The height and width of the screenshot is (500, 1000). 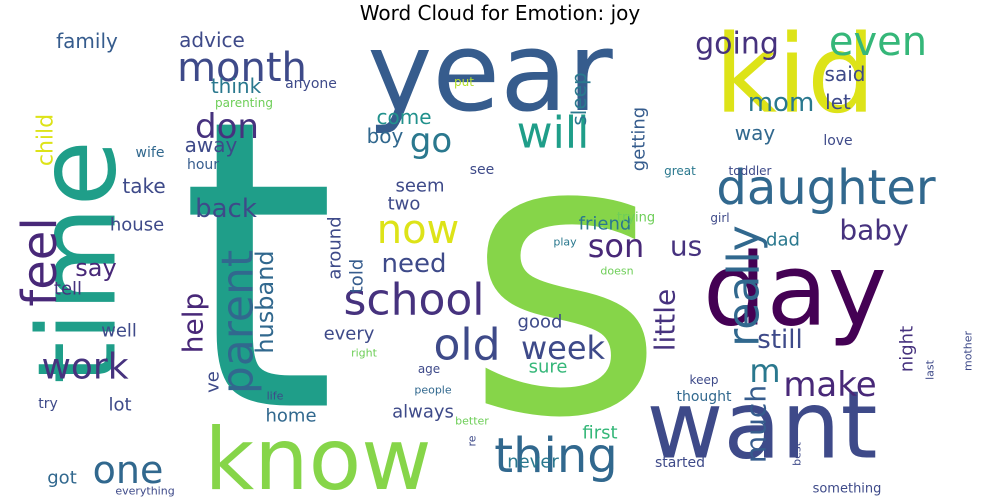 I want to click on word-play: play, so click(x=565, y=242).